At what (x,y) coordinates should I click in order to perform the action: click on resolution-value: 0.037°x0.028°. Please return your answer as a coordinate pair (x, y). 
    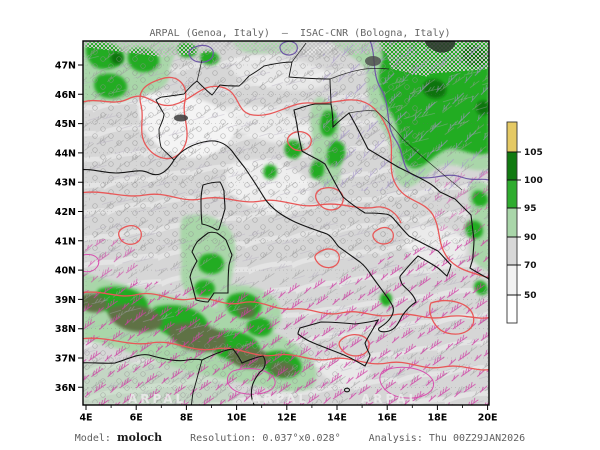
    Looking at the image, I should click on (301, 438).